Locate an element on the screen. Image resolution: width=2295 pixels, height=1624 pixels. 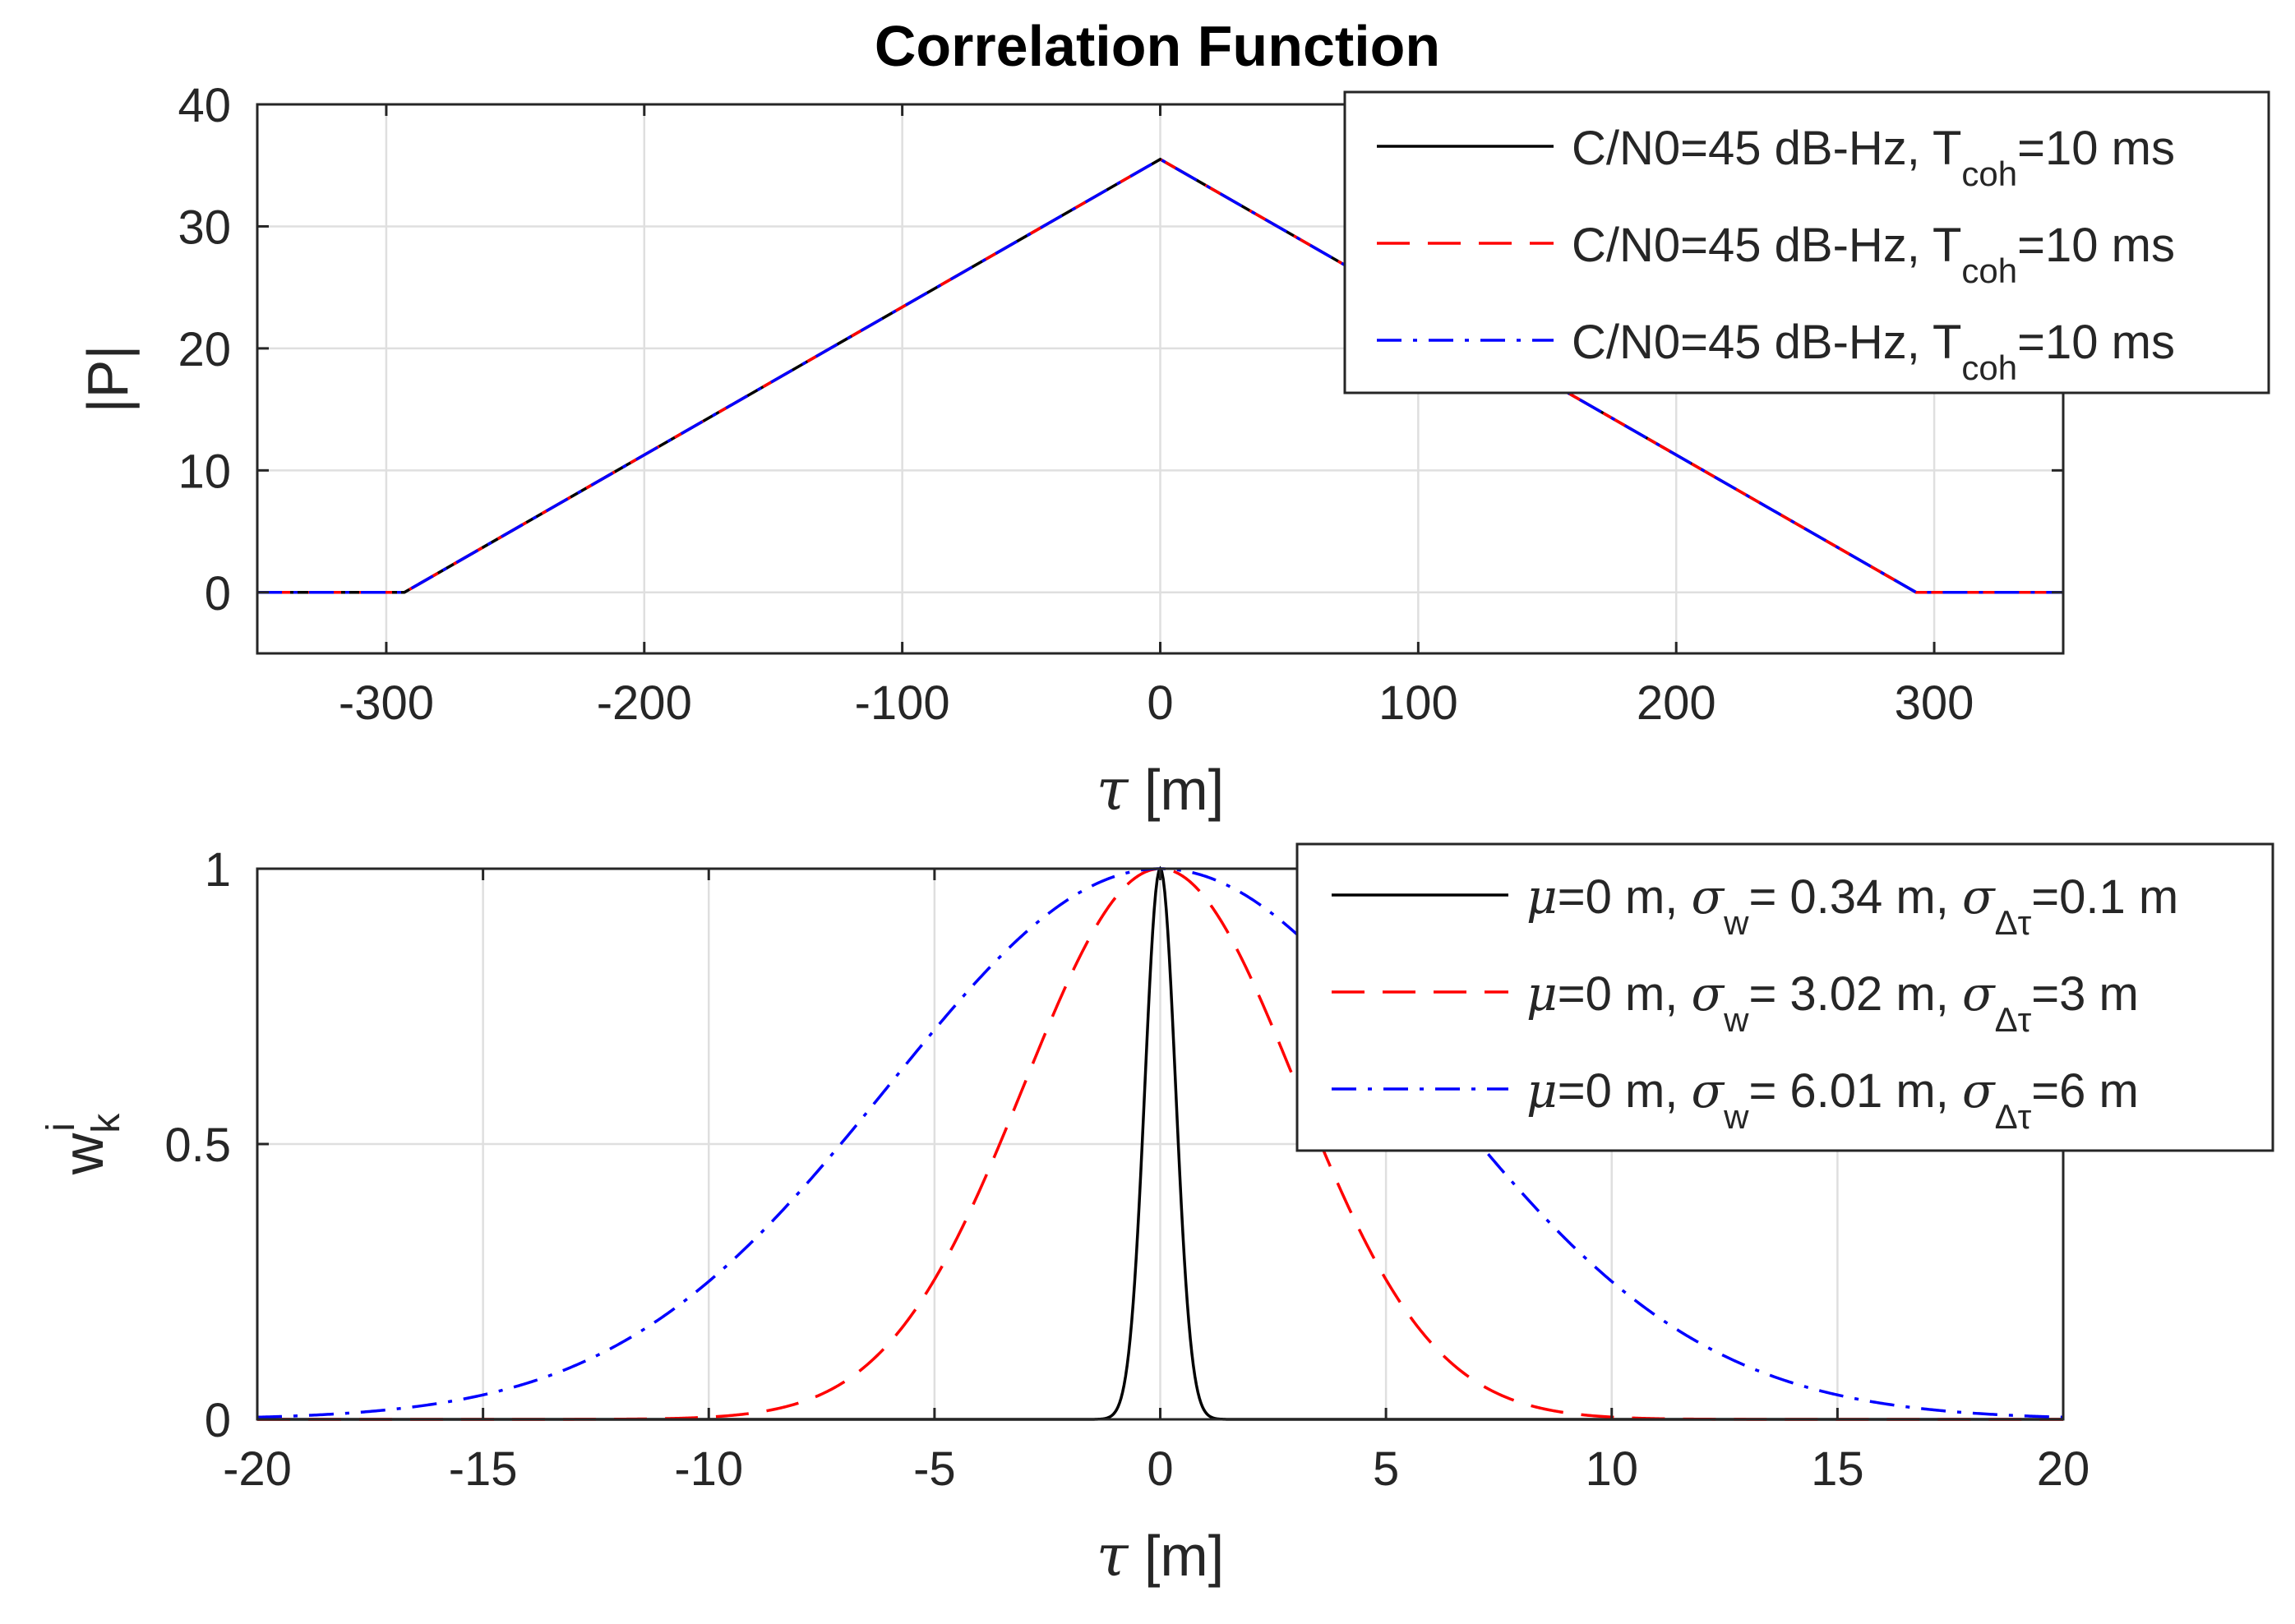
legend-label: μ=0 m, σw= 6.01 m, σΔτ=6 m is located at coordinates (1832, 1099).